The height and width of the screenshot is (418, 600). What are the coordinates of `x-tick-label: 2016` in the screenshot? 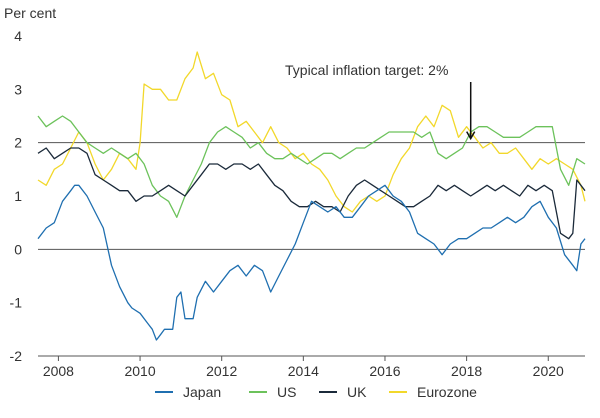 It's located at (384, 371).